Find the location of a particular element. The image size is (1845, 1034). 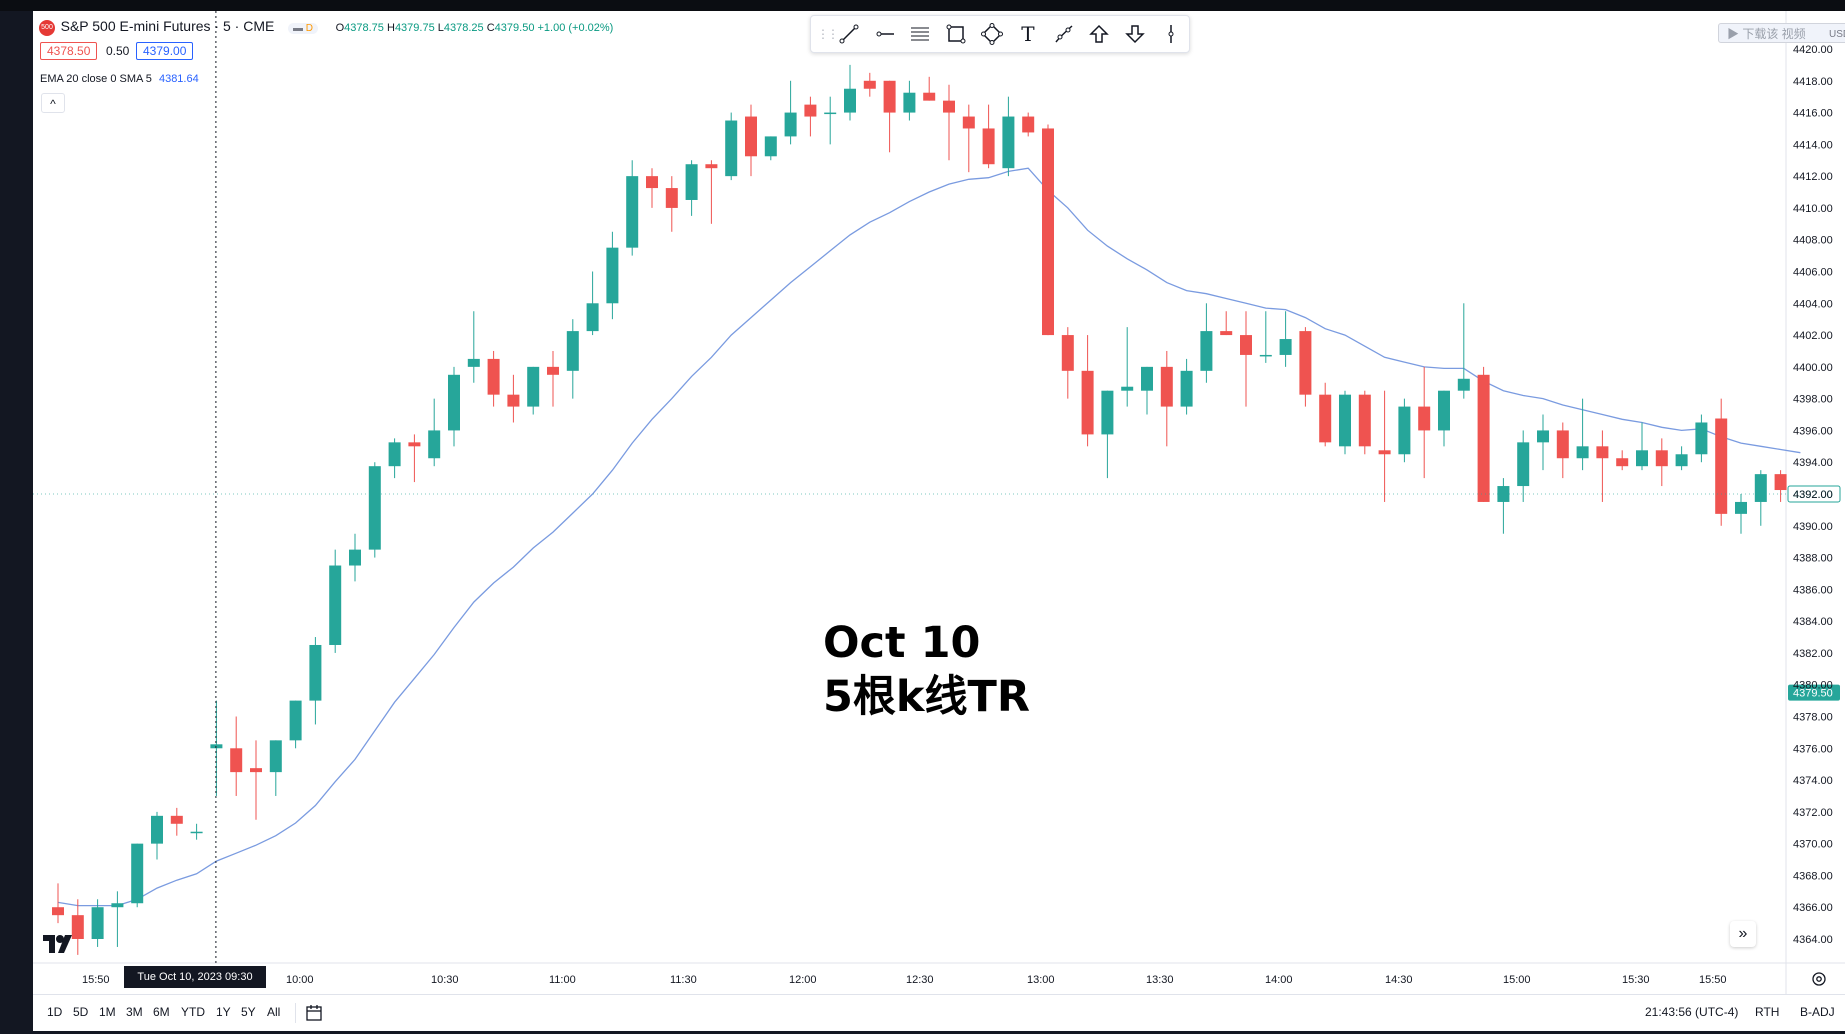

adjust-toggle: B-ADJ is located at coordinates (1817, 1012).